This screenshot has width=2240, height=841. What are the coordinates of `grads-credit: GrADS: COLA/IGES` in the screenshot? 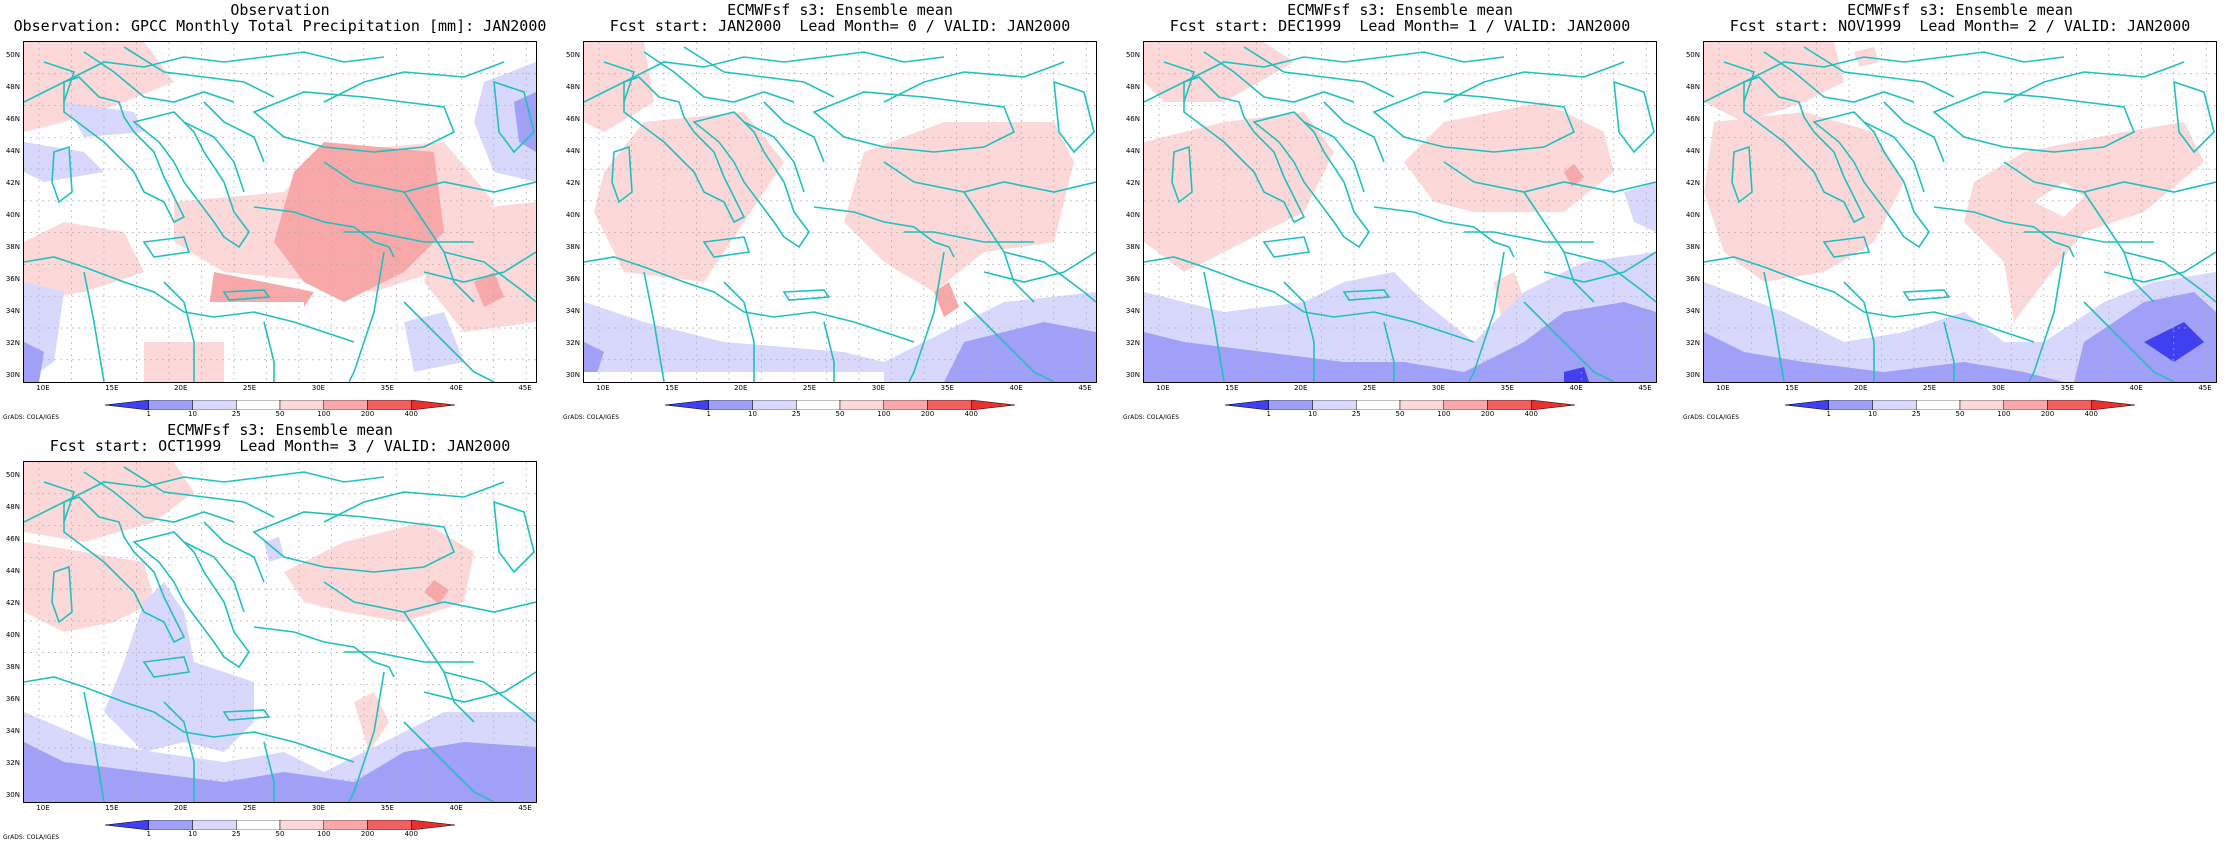 It's located at (31, 417).